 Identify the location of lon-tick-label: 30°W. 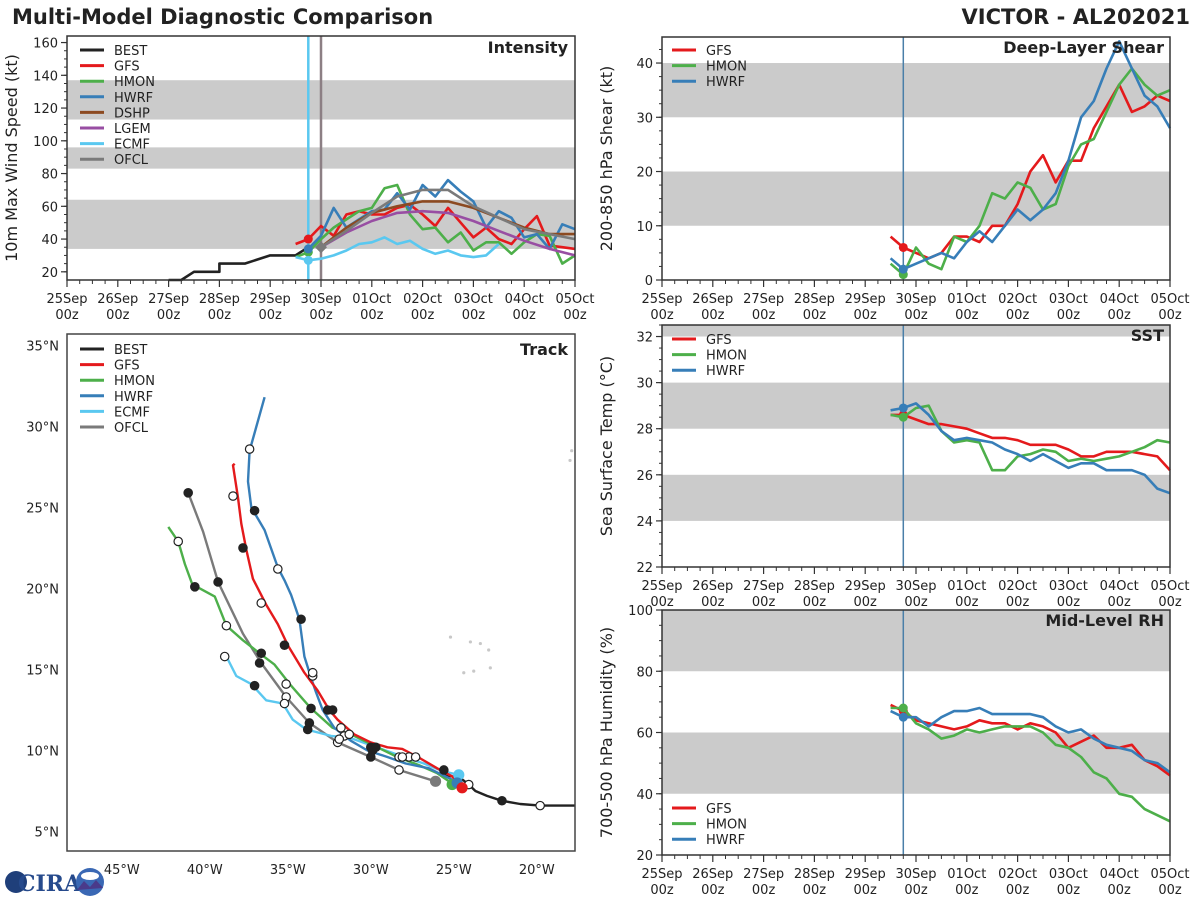
(371, 870).